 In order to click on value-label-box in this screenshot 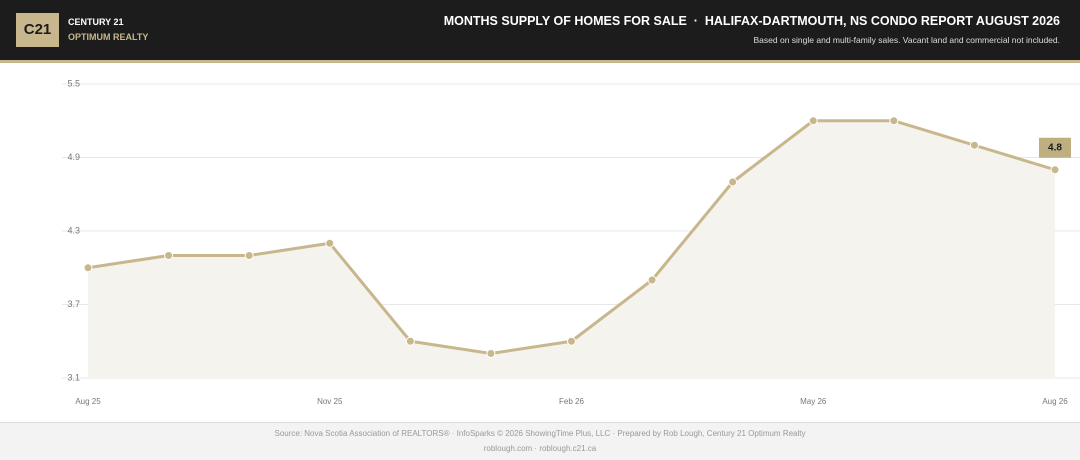, I will do `click(1055, 147)`.